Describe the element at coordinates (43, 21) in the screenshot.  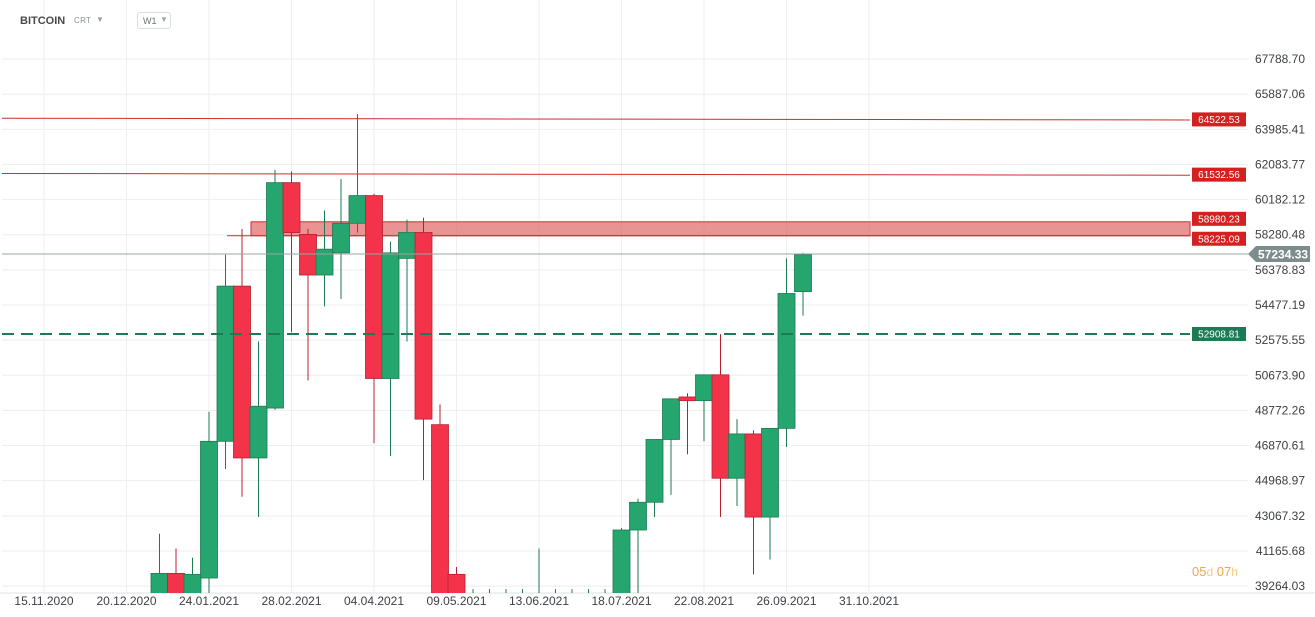
I see `symbol-name: BITCOIN` at that location.